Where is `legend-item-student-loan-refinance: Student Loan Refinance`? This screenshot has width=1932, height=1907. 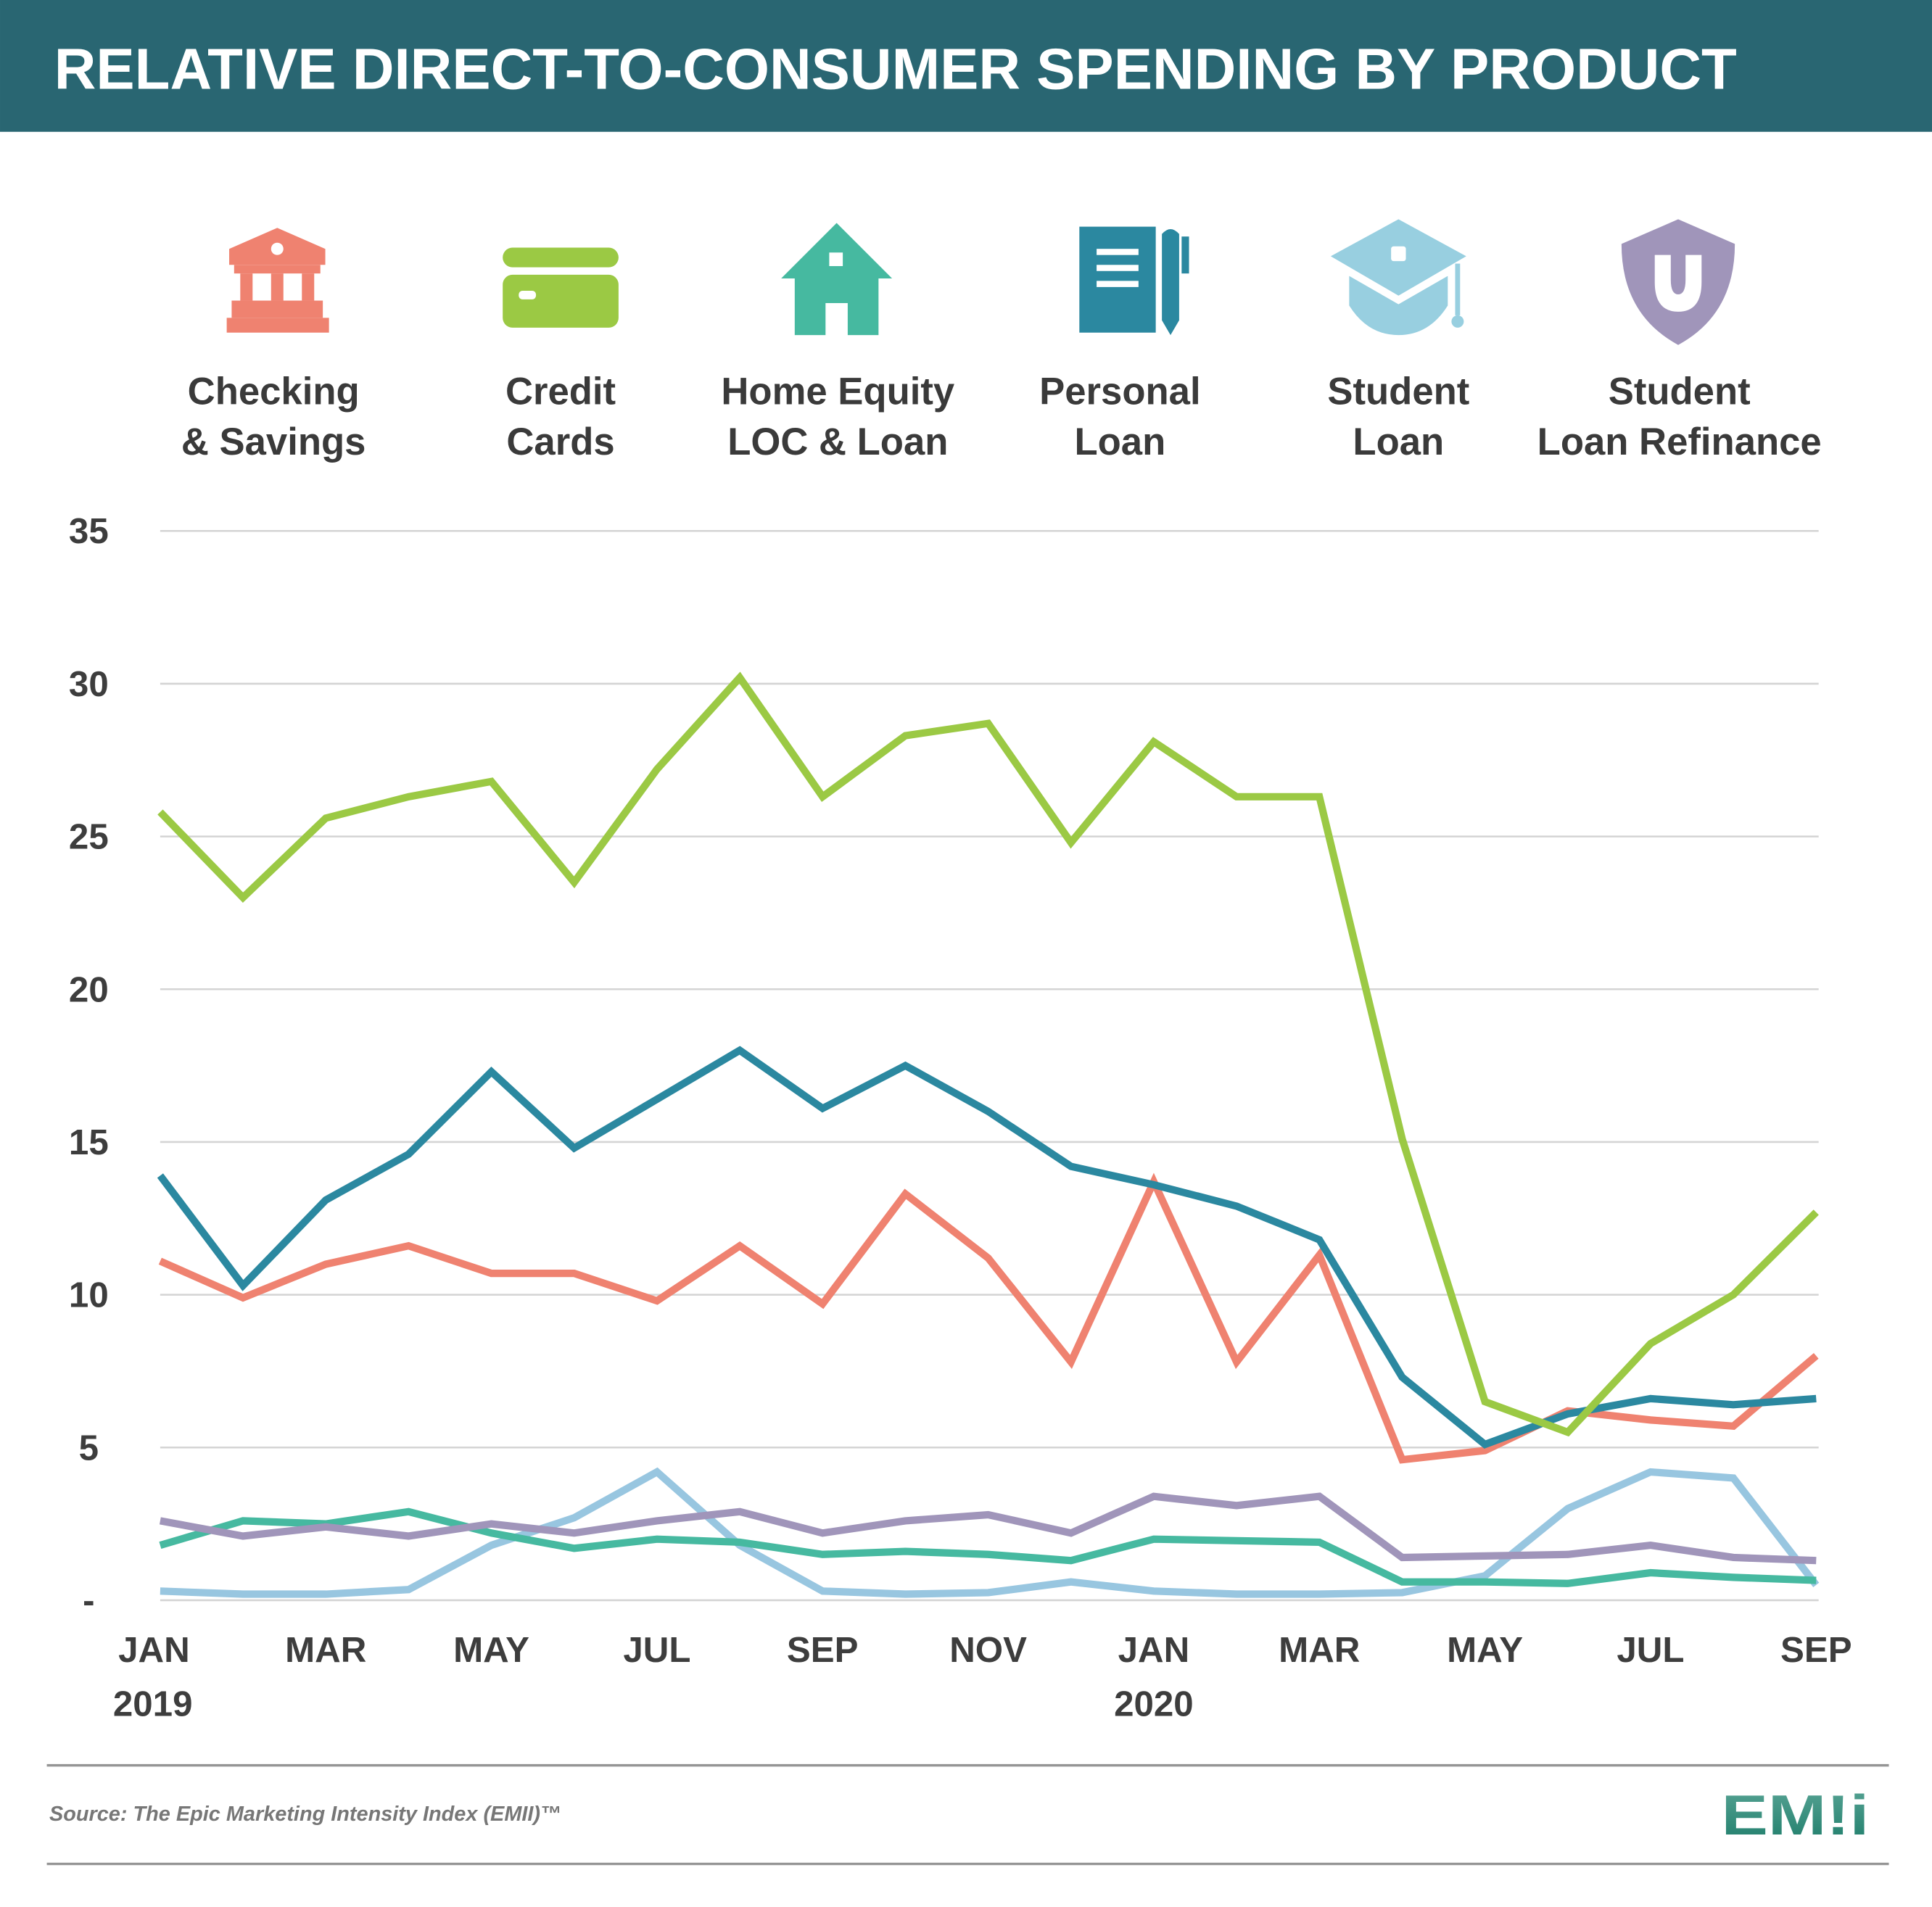
legend-item-student-loan-refinance: Student Loan Refinance is located at coordinates (1679, 416).